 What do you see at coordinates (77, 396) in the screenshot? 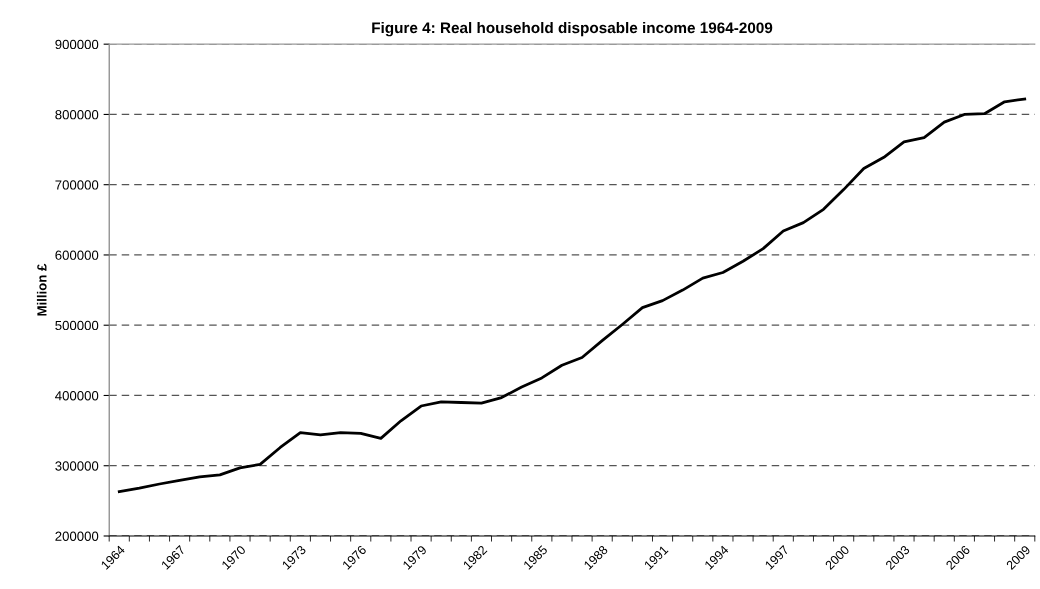
I see `y-tick-label: 400000` at bounding box center [77, 396].